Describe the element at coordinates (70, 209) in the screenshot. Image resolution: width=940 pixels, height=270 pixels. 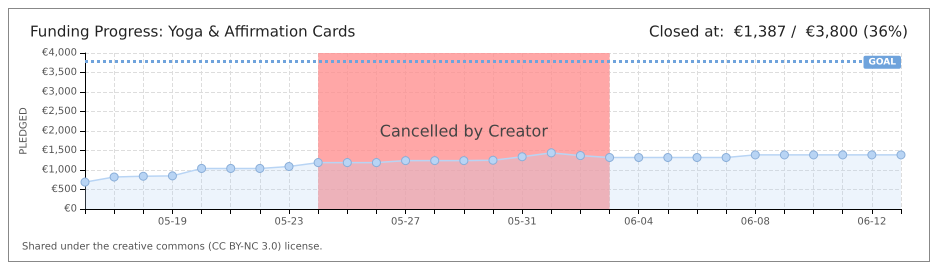
I see `y-tick-label: €0` at that location.